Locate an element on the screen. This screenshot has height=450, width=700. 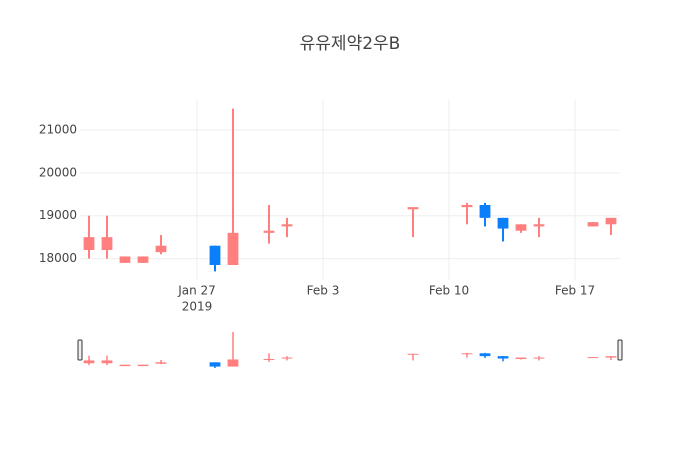
y-tick-label: 20000 is located at coordinates (58, 172).